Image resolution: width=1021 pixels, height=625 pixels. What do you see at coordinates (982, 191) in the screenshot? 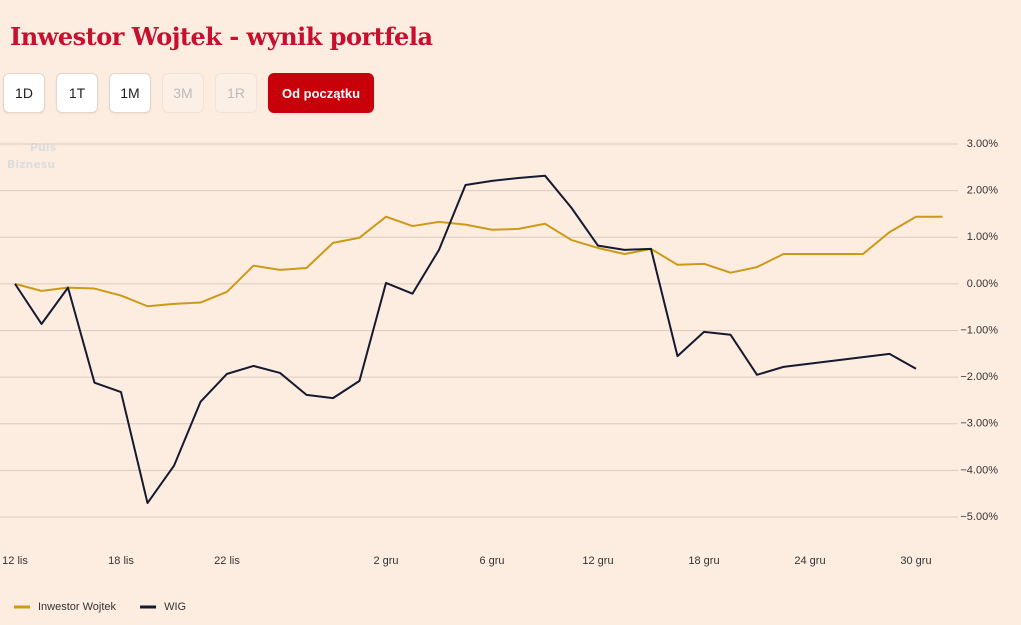
I see `y-tick-label: 2.00%` at bounding box center [982, 191].